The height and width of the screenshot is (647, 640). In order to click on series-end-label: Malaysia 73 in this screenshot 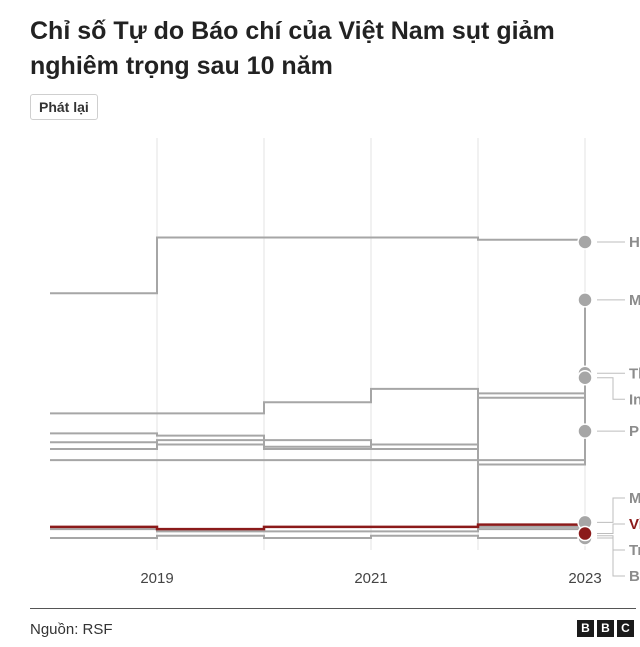, I will do `click(634, 300)`.